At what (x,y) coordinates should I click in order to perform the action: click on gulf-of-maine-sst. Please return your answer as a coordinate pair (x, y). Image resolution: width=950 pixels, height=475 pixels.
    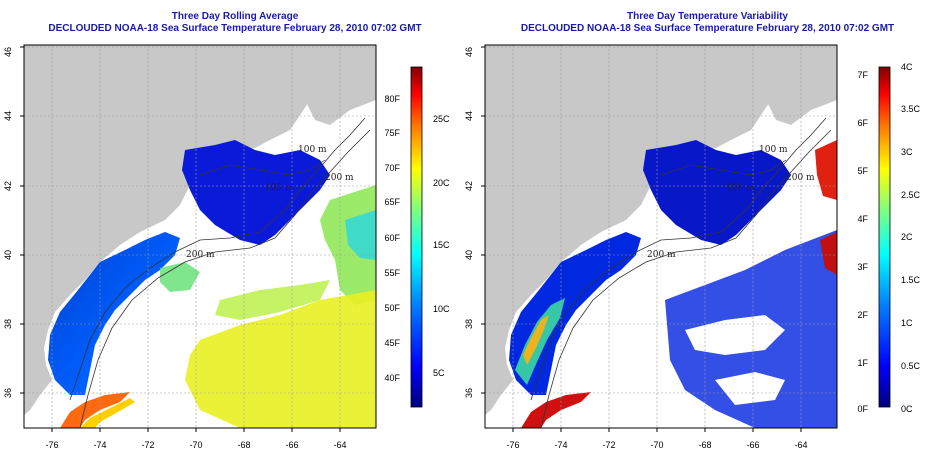
    Looking at the image, I should click on (256, 192).